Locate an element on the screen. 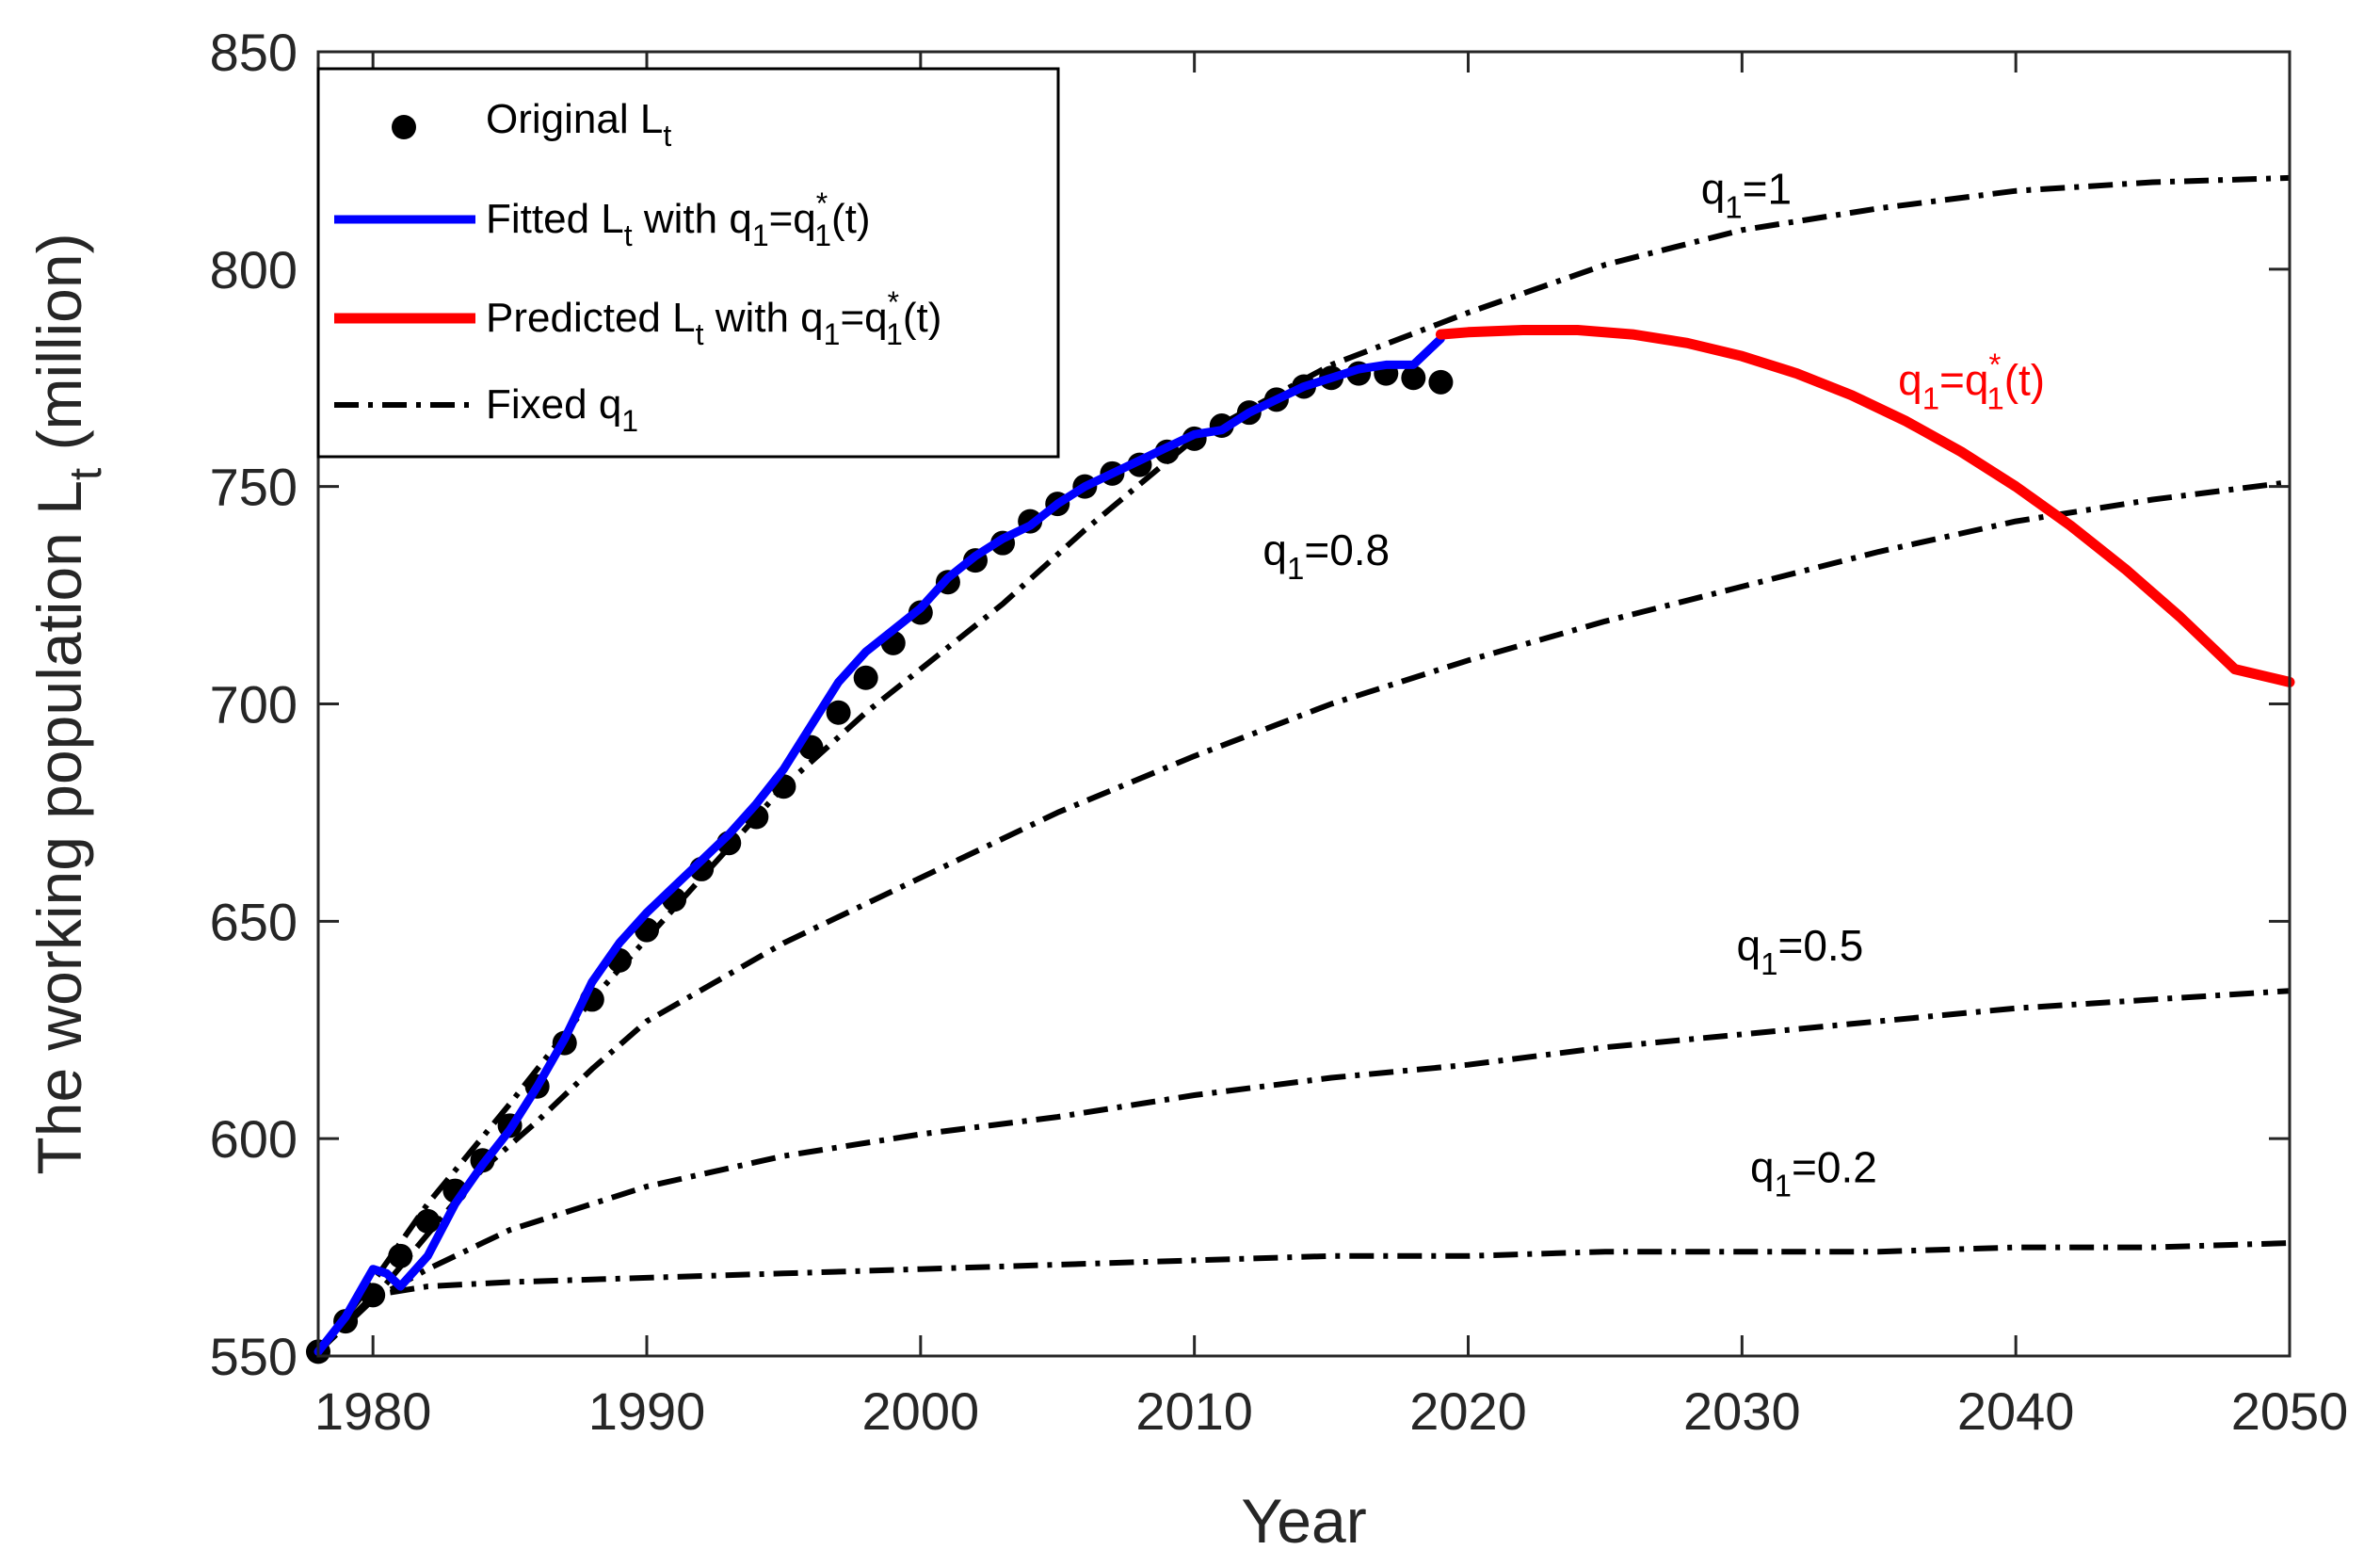 The width and height of the screenshot is (2380, 1566). annotation-qstar: q1=q* 1(t) is located at coordinates (1972, 381).